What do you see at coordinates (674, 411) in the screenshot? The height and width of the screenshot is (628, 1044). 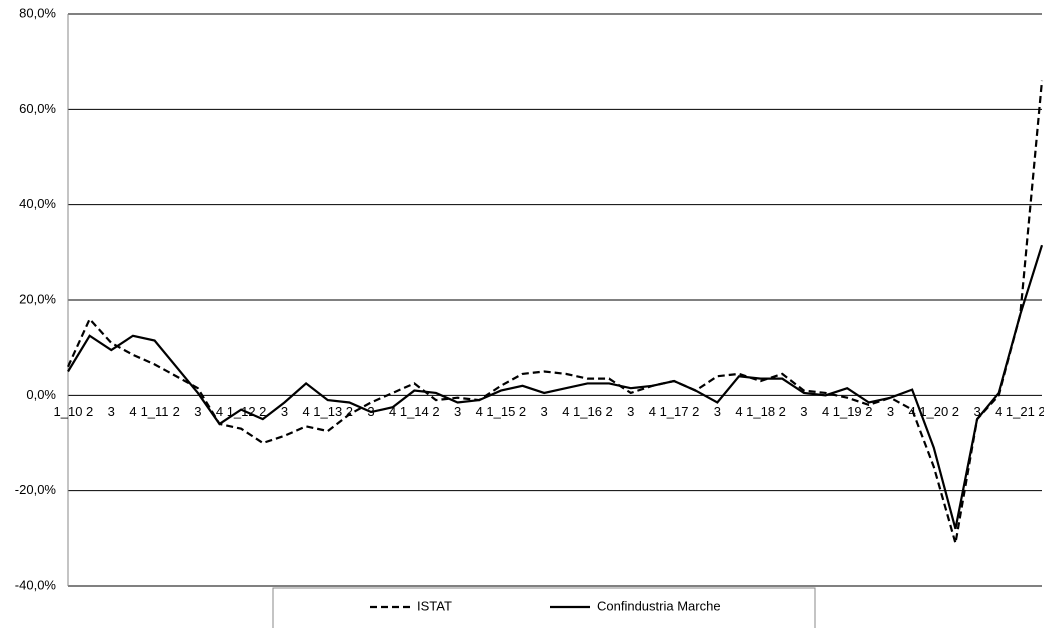 I see `x-tick-label: 1_17` at bounding box center [674, 411].